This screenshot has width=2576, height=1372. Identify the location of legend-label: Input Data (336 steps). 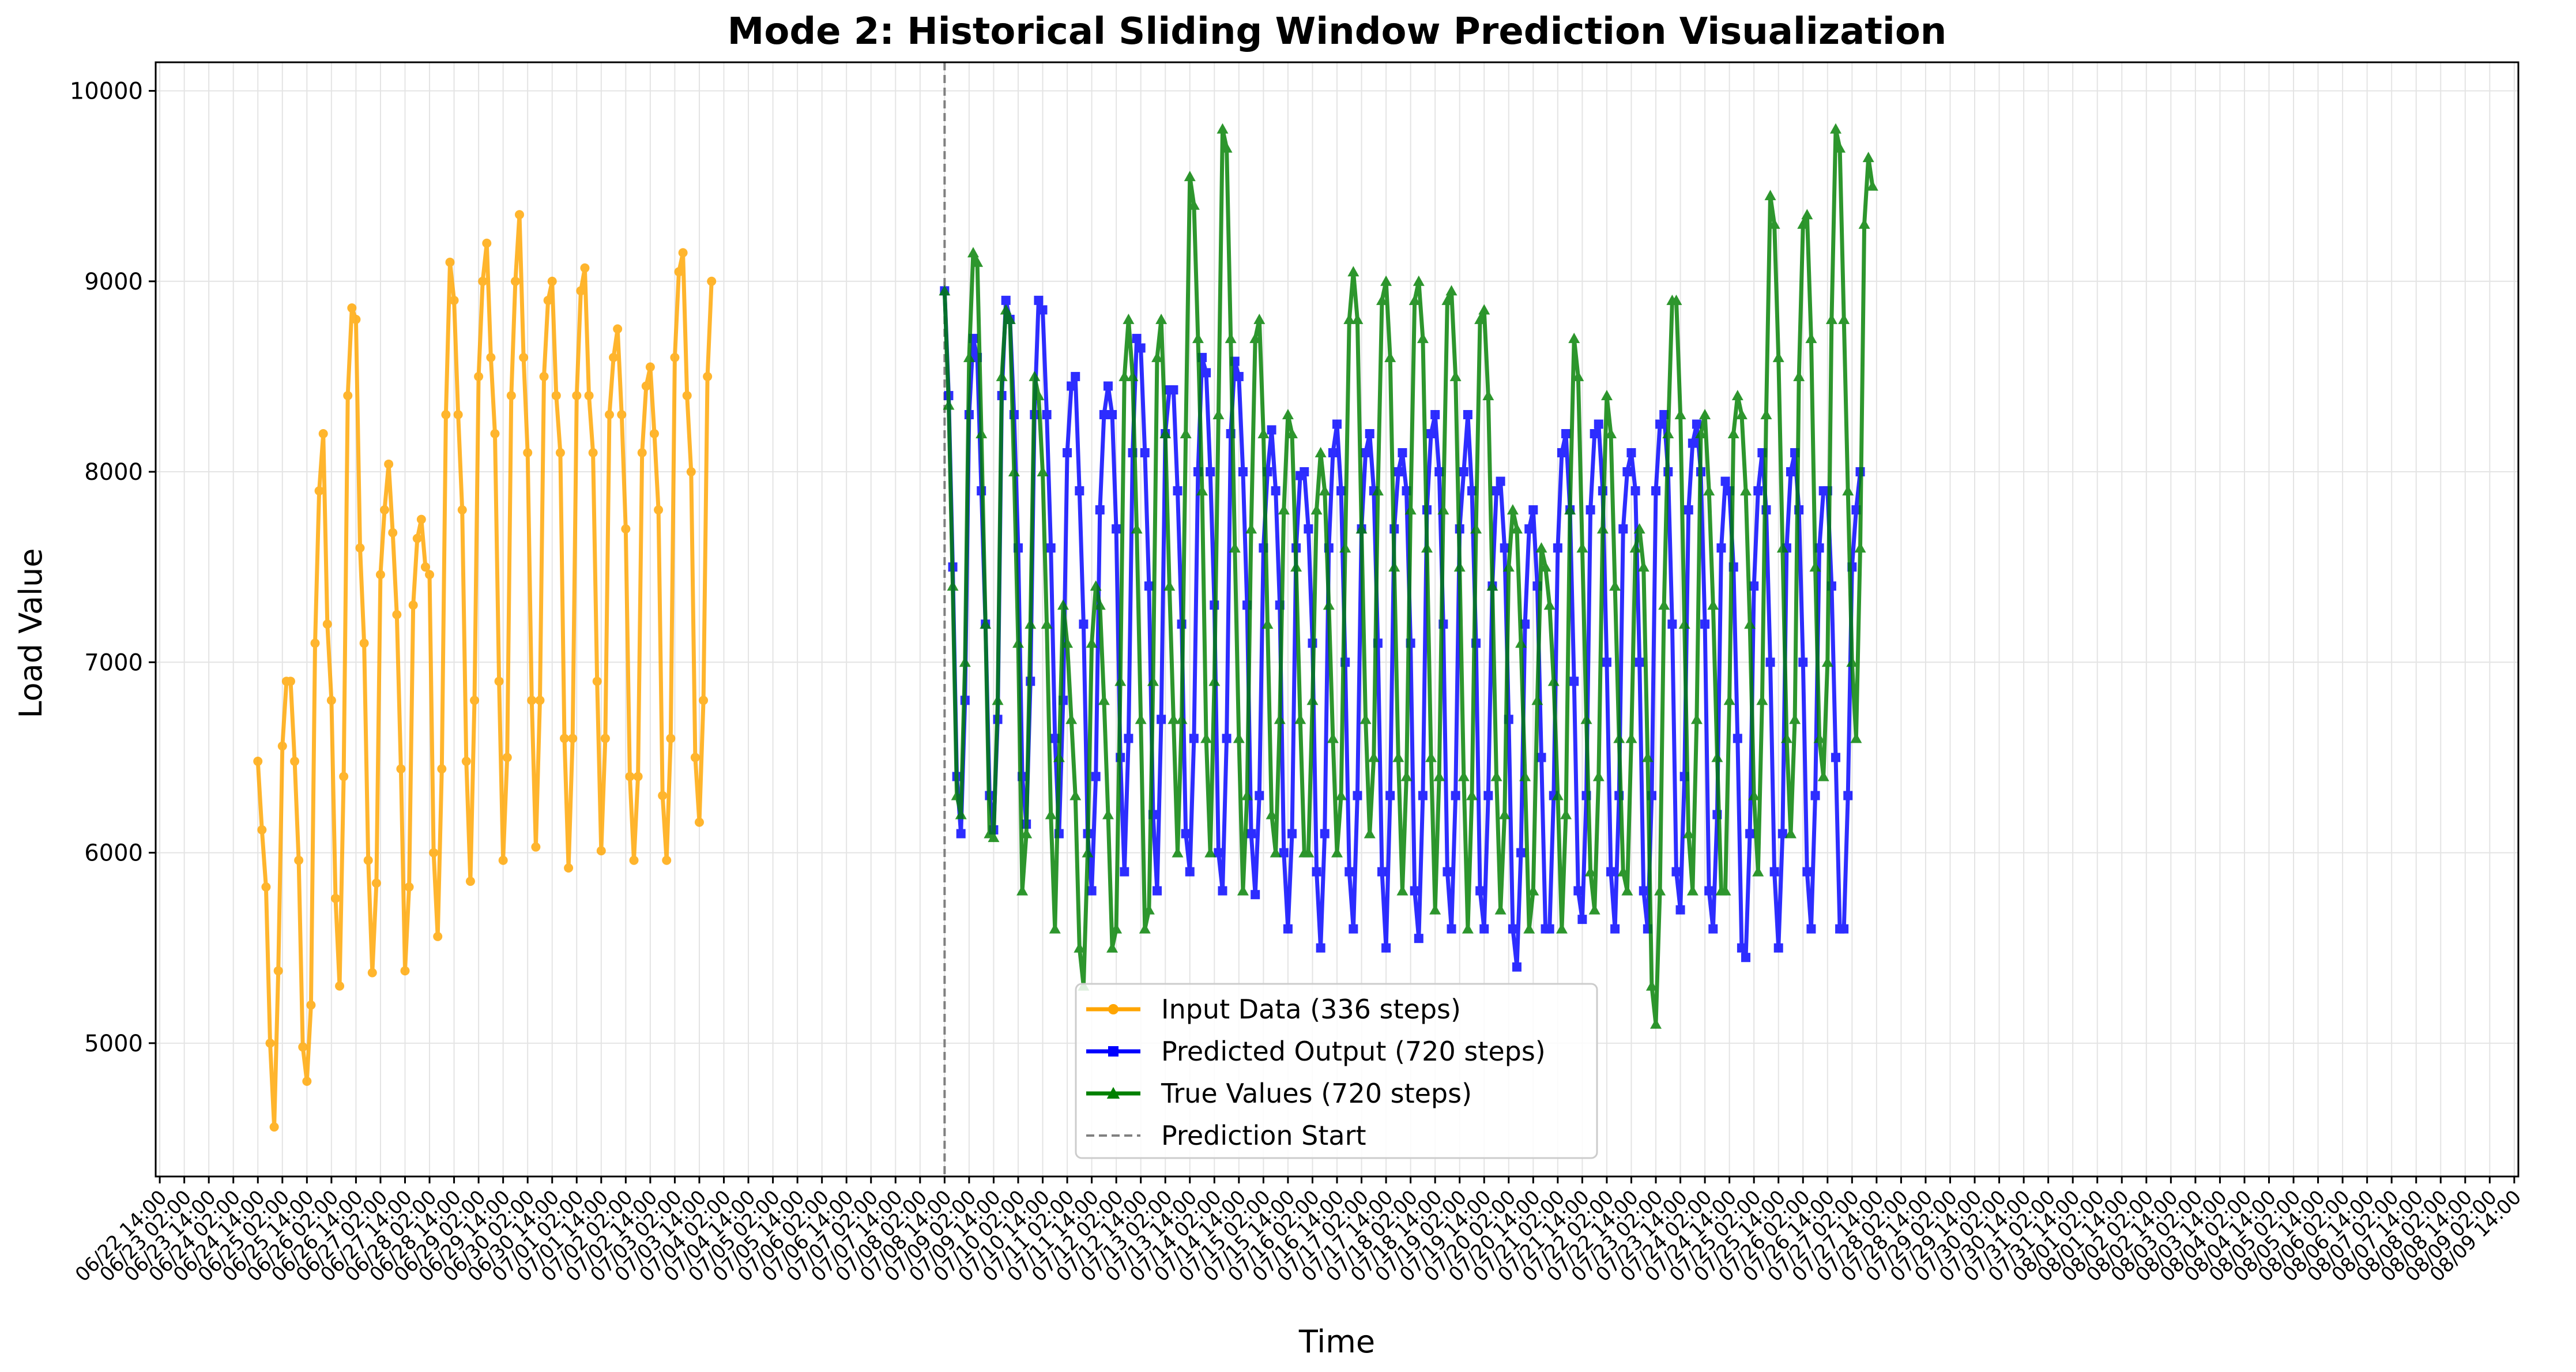
(1311, 1009).